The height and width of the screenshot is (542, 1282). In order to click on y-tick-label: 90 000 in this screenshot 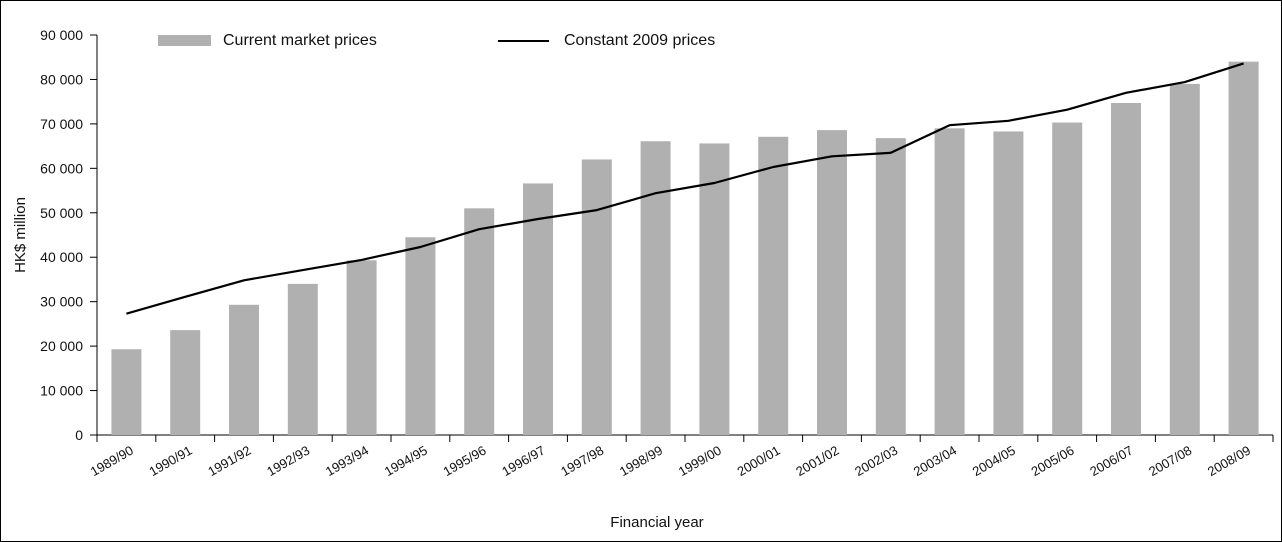, I will do `click(61, 35)`.